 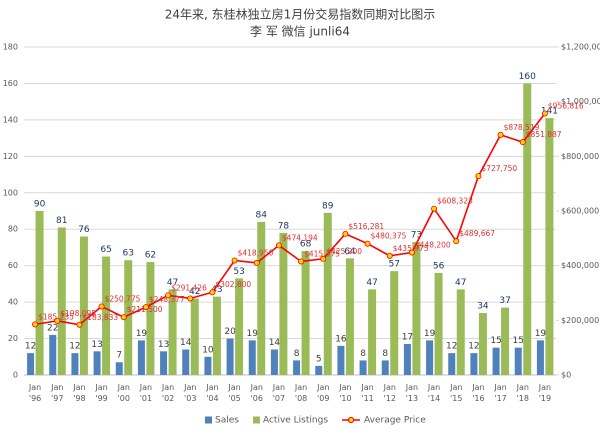 What do you see at coordinates (456, 393) in the screenshot?
I see `x-tick-label: Jan '15` at bounding box center [456, 393].